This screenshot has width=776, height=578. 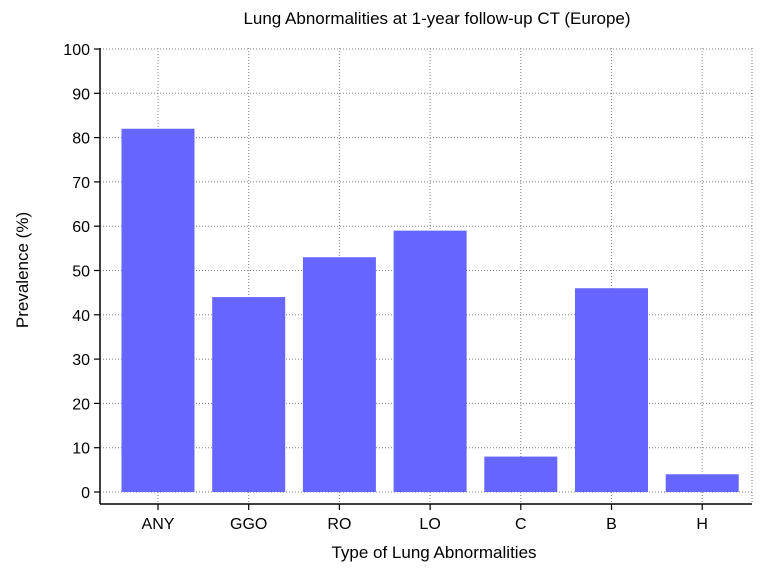 I want to click on bar-h, so click(x=702, y=483).